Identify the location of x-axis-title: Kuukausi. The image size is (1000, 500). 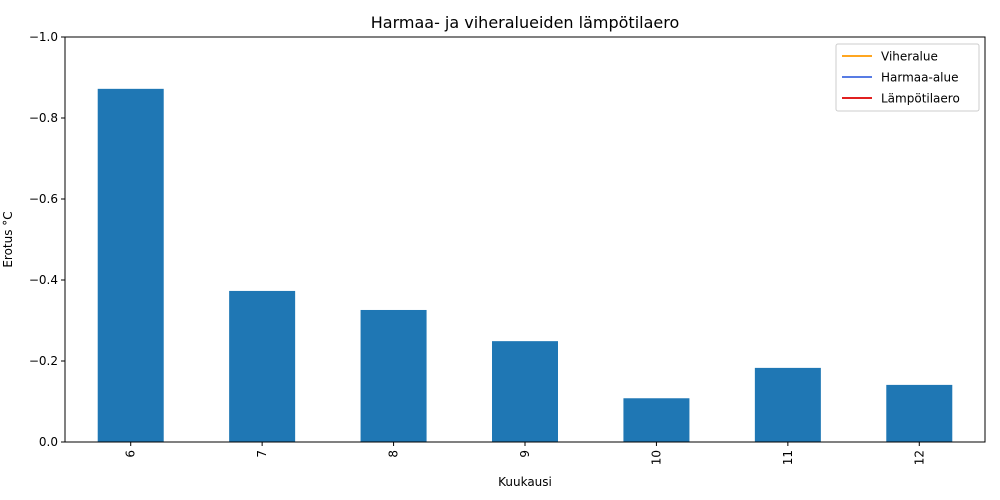
(525, 482).